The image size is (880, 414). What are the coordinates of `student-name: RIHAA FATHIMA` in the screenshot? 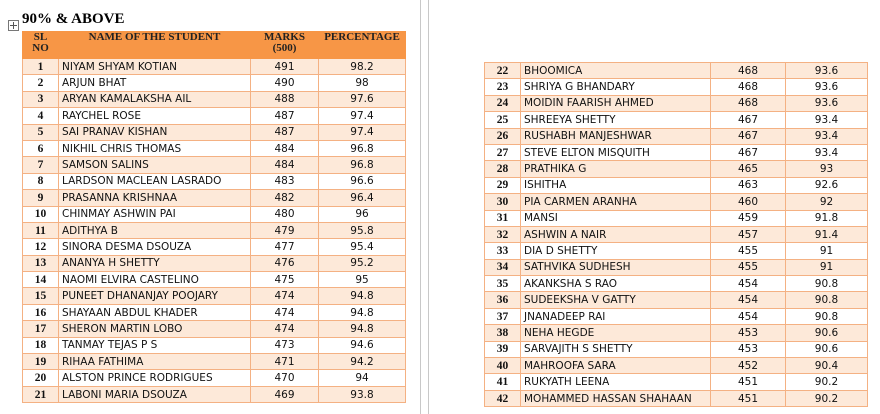 It's located at (154, 362).